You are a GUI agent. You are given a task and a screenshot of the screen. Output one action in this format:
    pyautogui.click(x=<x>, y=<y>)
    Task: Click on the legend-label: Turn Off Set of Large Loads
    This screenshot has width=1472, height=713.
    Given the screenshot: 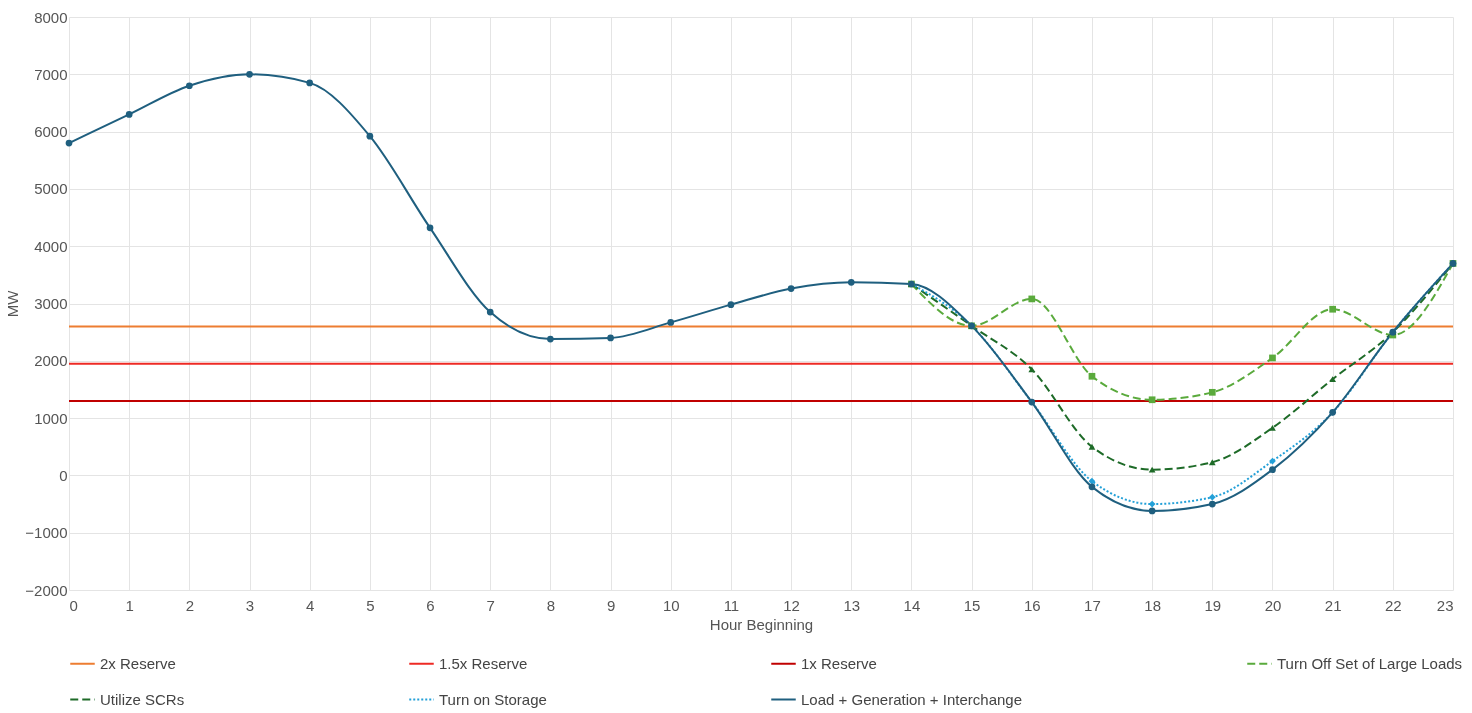 What is the action you would take?
    pyautogui.click(x=1370, y=663)
    